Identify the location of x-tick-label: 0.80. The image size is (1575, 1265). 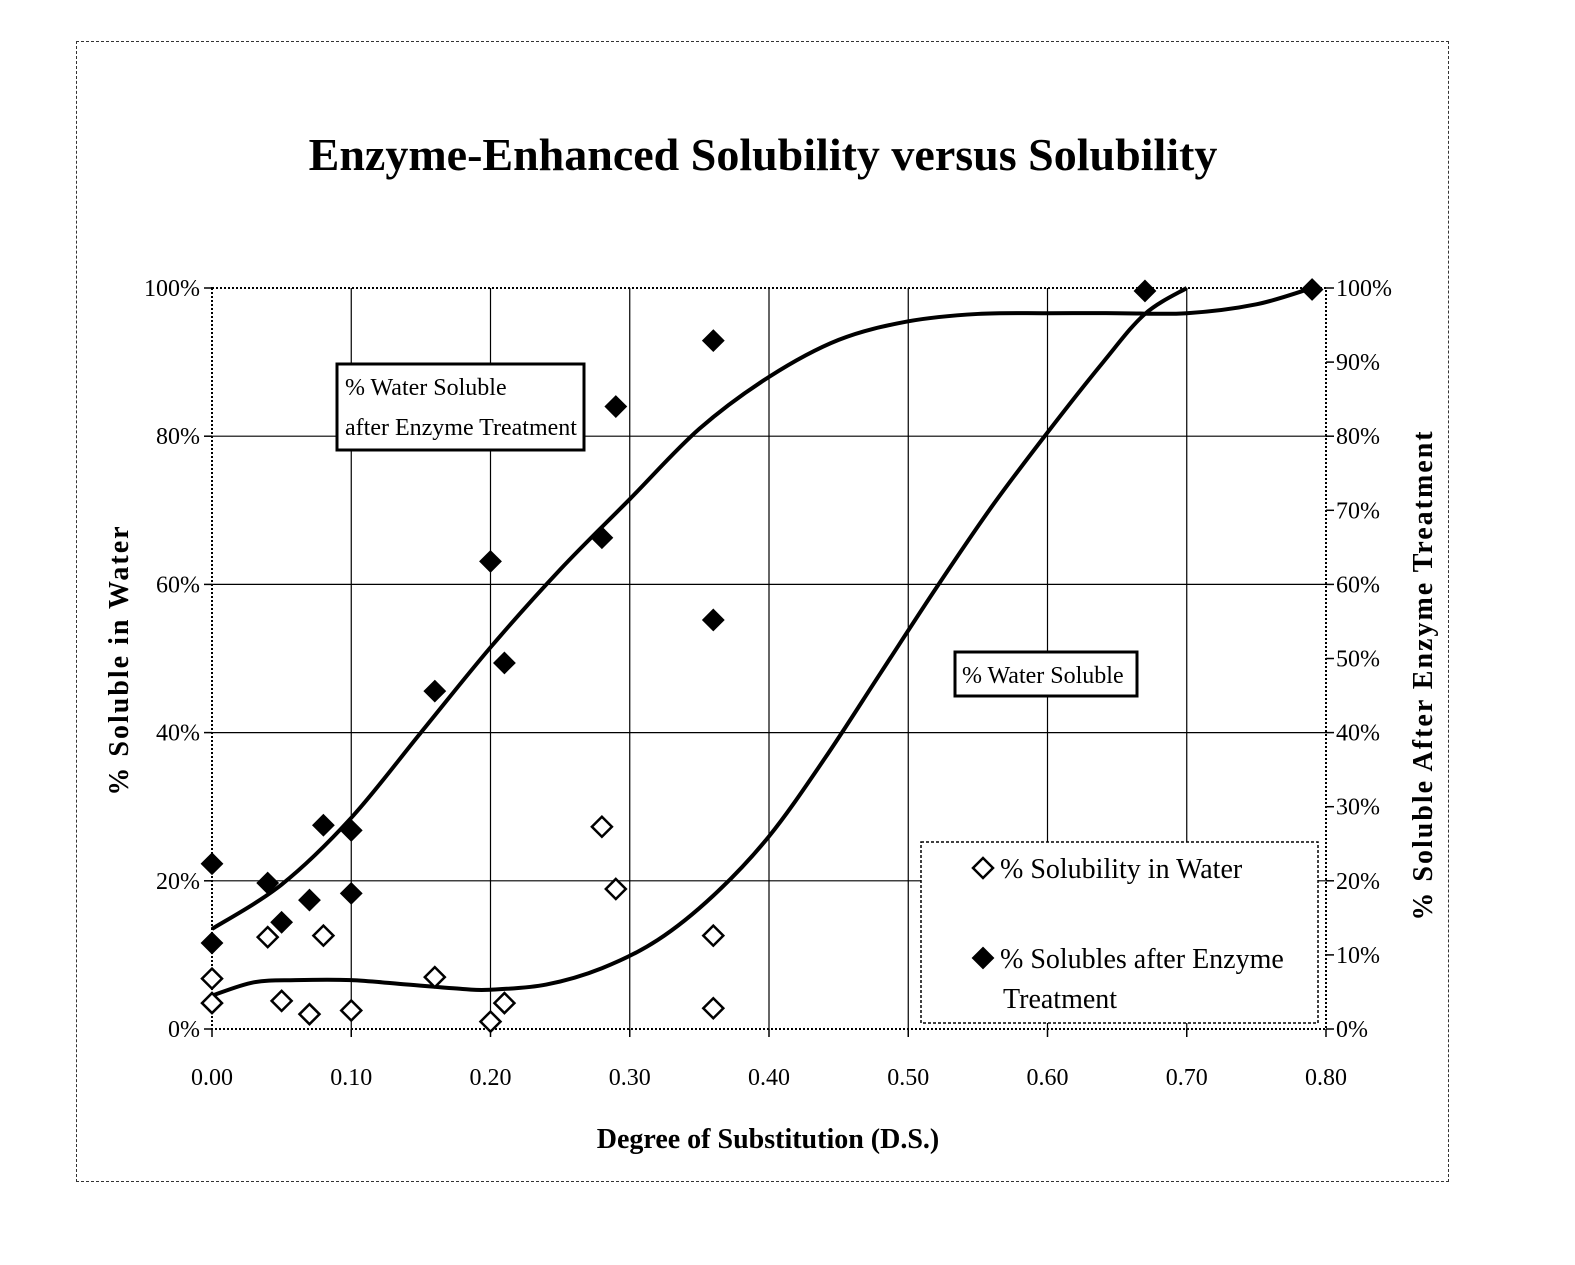
(1326, 1078).